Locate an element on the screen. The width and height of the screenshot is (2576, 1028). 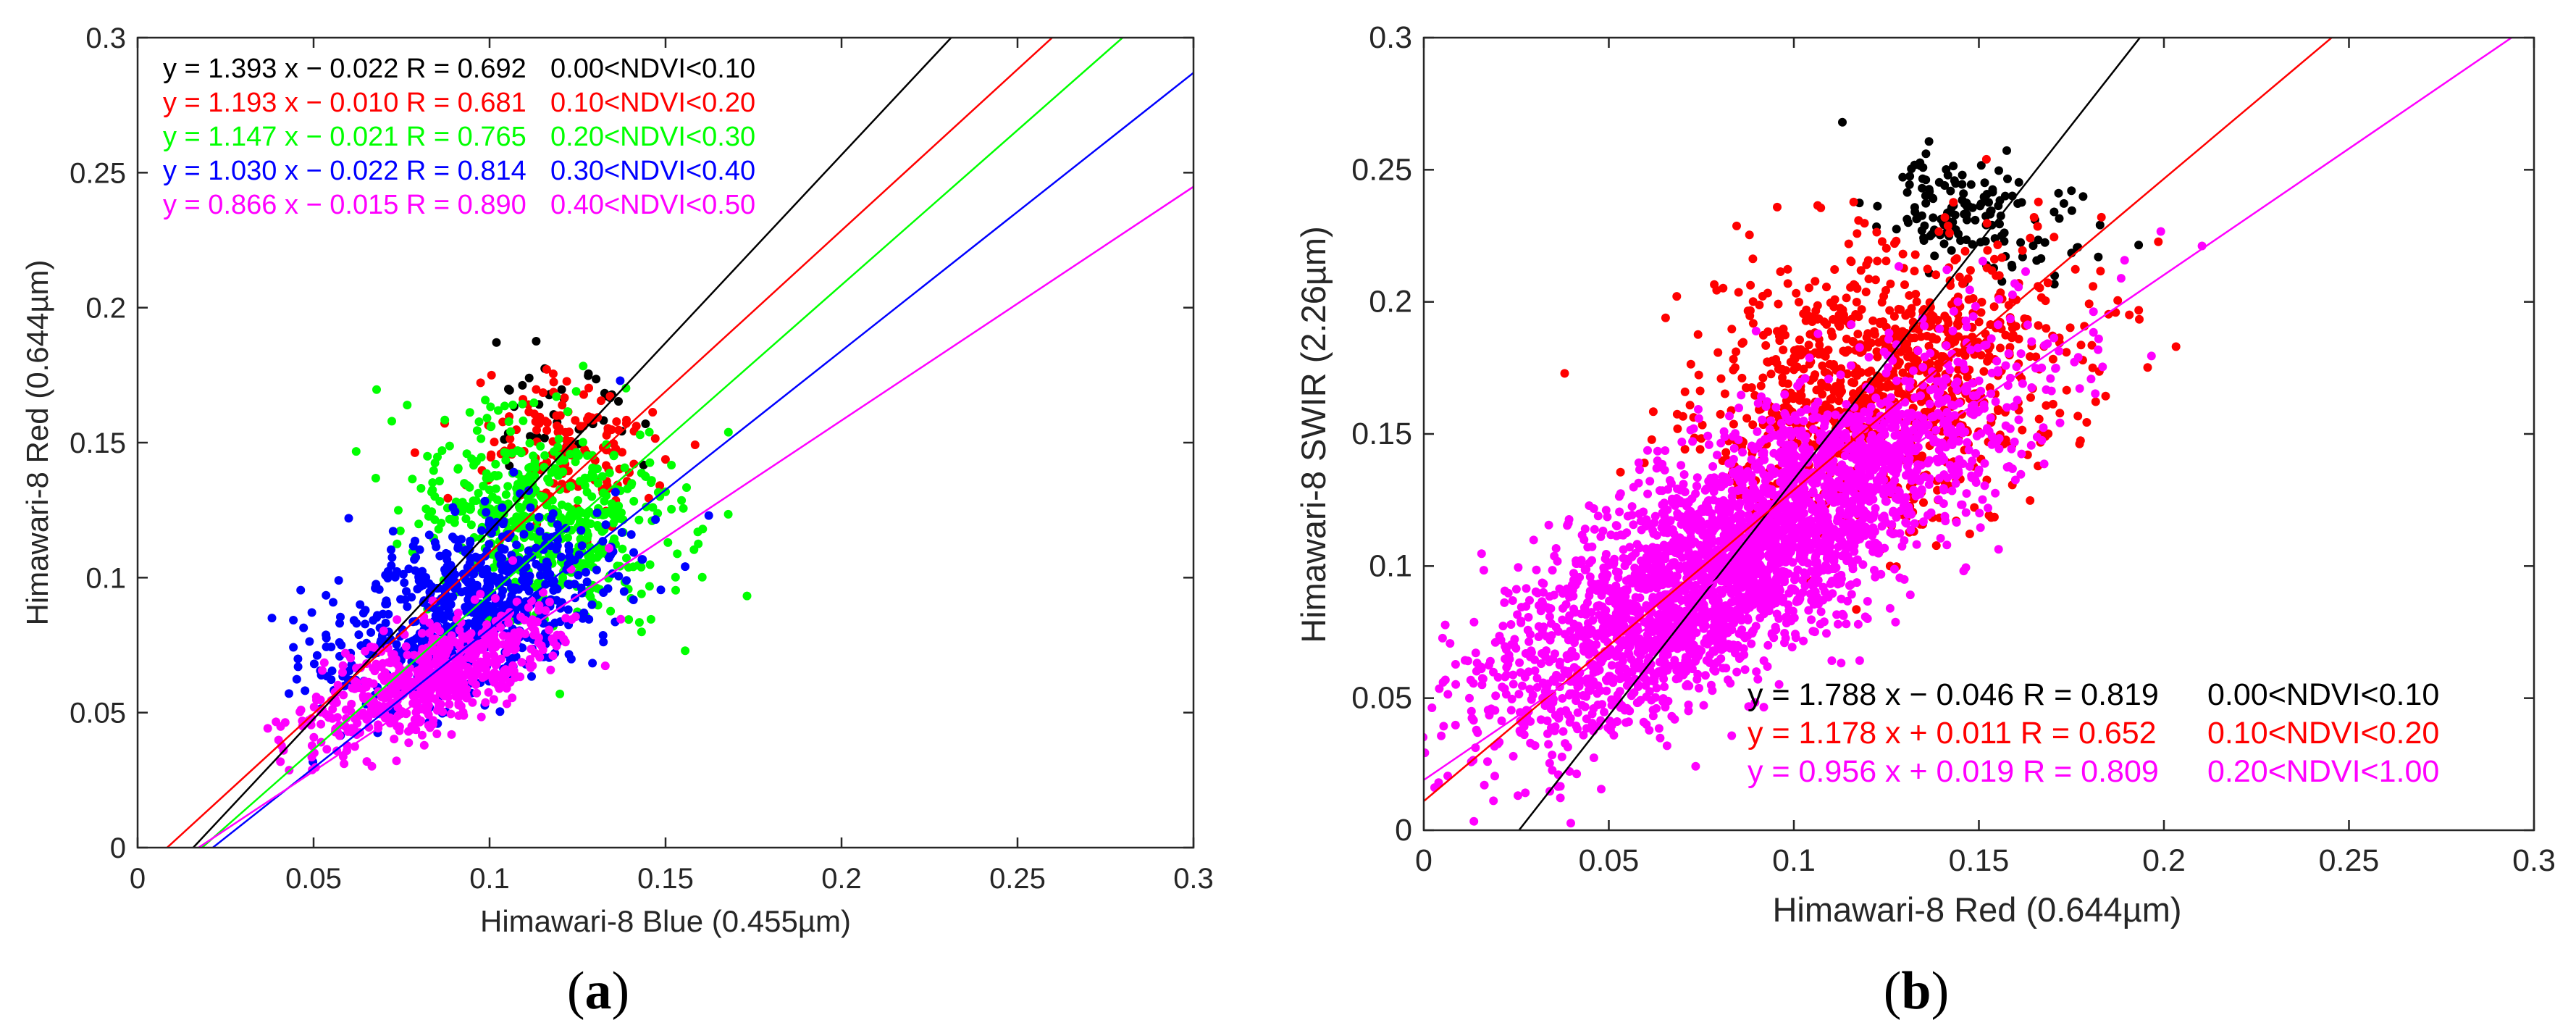
legend-equation: y = 1.030 x − 0.022 R = 0.814 is located at coordinates (344, 171).